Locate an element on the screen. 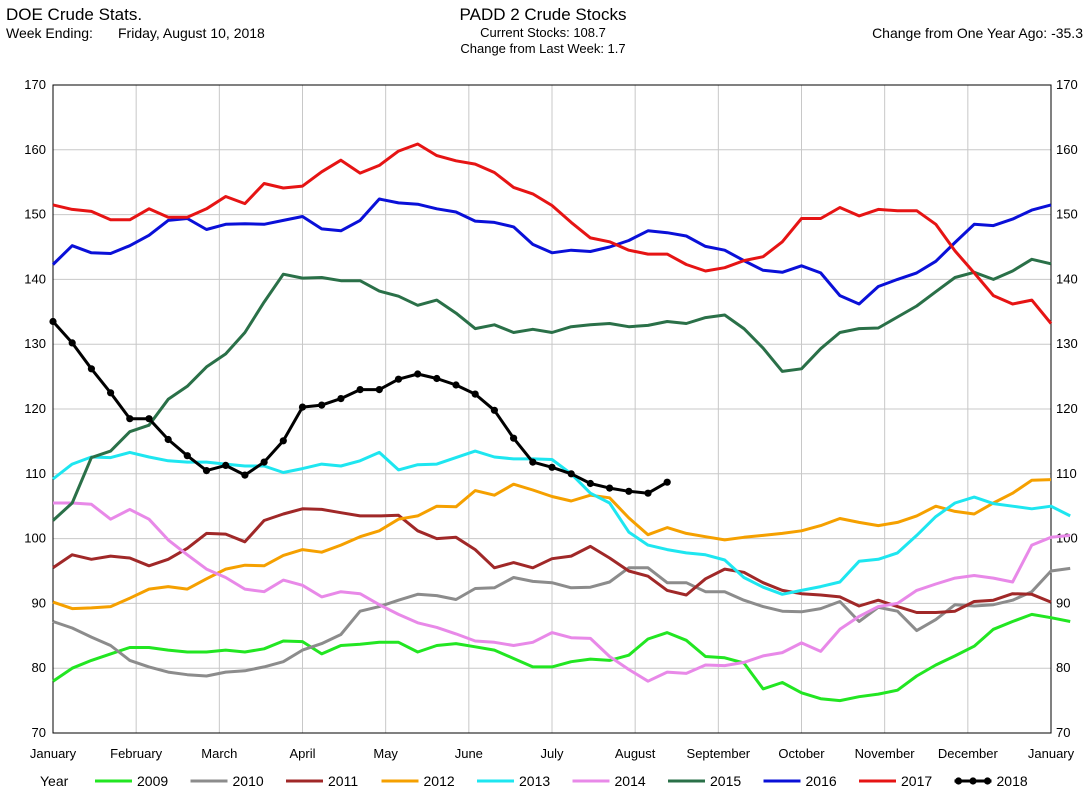 The width and height of the screenshot is (1086, 793). x-tick-label: August is located at coordinates (635, 753).